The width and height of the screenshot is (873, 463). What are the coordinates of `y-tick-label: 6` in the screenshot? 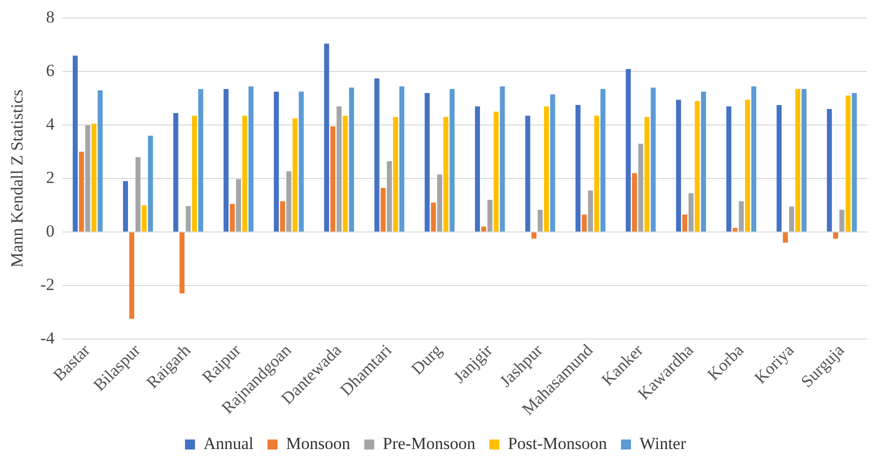 It's located at (50, 70).